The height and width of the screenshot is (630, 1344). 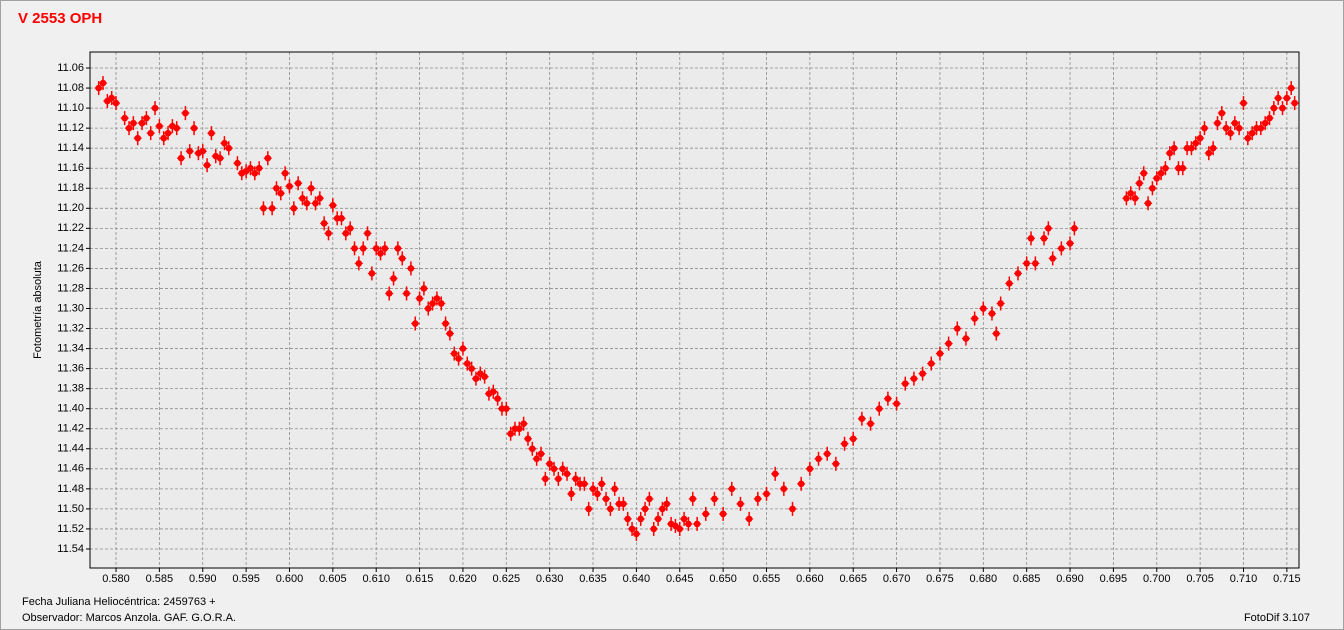 What do you see at coordinates (119, 602) in the screenshot?
I see `footer-text: Fecha Juliana Heliocéntrica: 2459763 +` at bounding box center [119, 602].